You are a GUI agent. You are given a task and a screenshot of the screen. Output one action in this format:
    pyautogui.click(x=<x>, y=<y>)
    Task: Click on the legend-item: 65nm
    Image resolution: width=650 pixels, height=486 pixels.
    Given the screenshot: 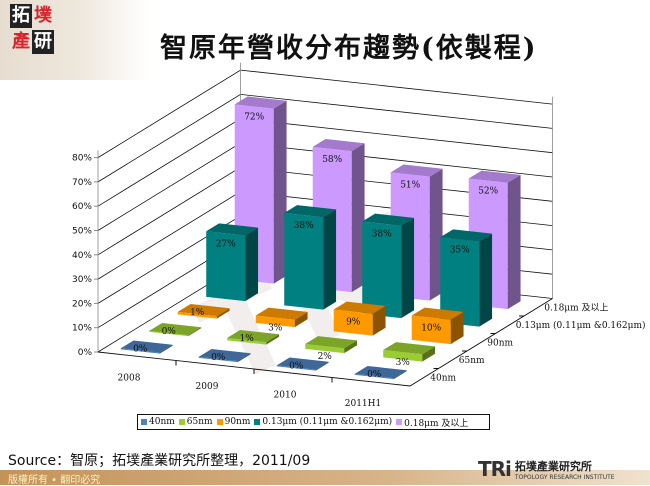 What is the action you would take?
    pyautogui.click(x=195, y=422)
    